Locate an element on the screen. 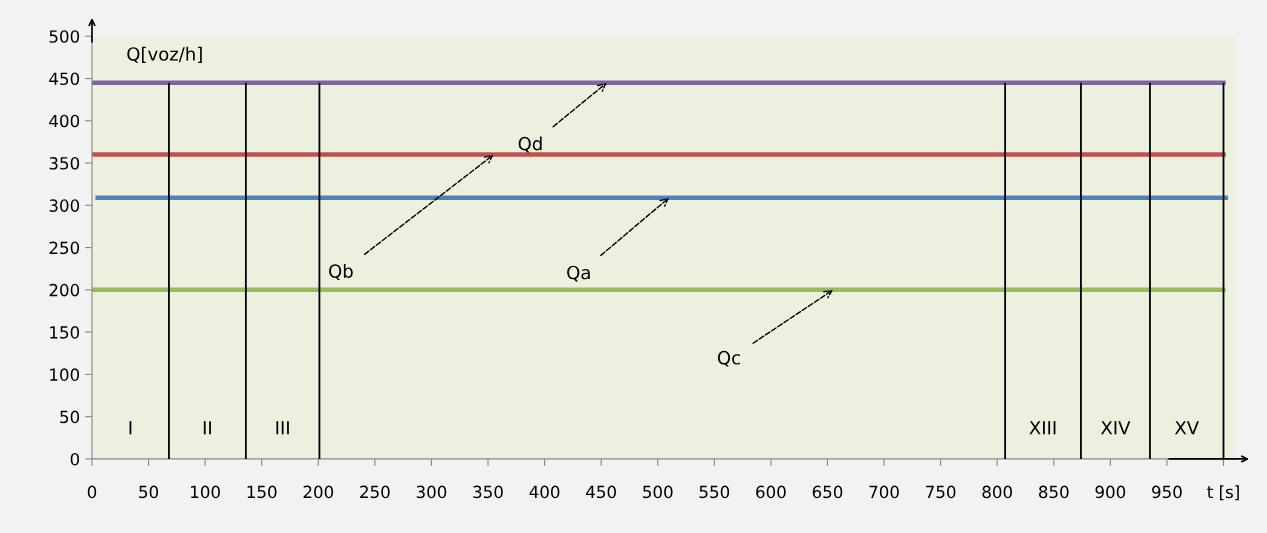 Image resolution: width=1267 pixels, height=533 pixels. y-tick-label: 0 is located at coordinates (75, 459).